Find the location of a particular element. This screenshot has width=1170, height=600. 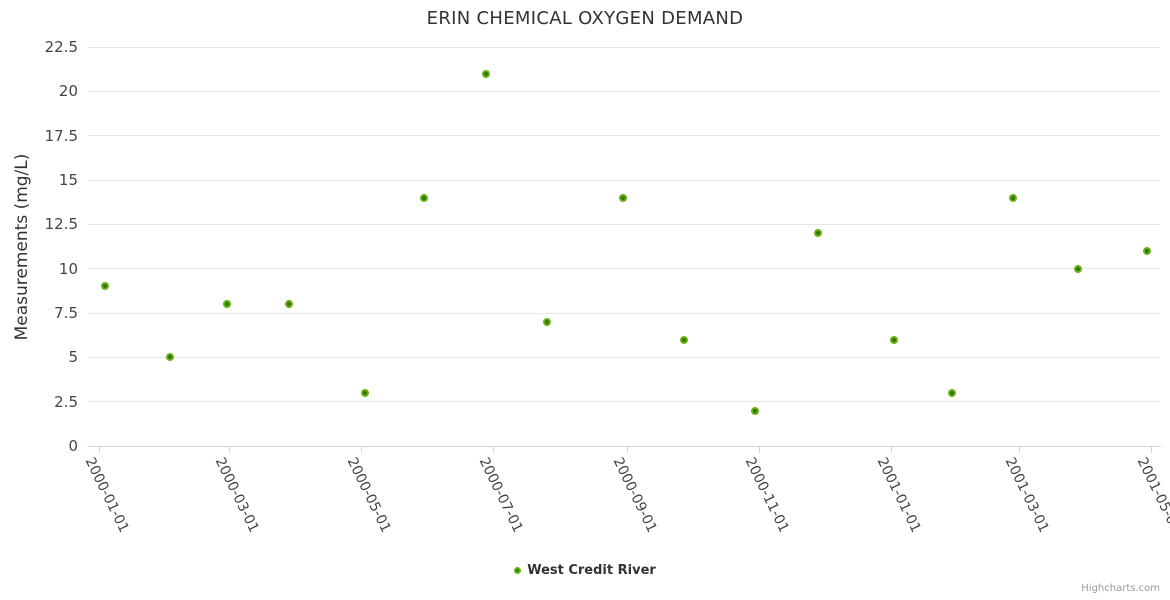

y-axis-tick-label: 12.5 is located at coordinates (61, 224).